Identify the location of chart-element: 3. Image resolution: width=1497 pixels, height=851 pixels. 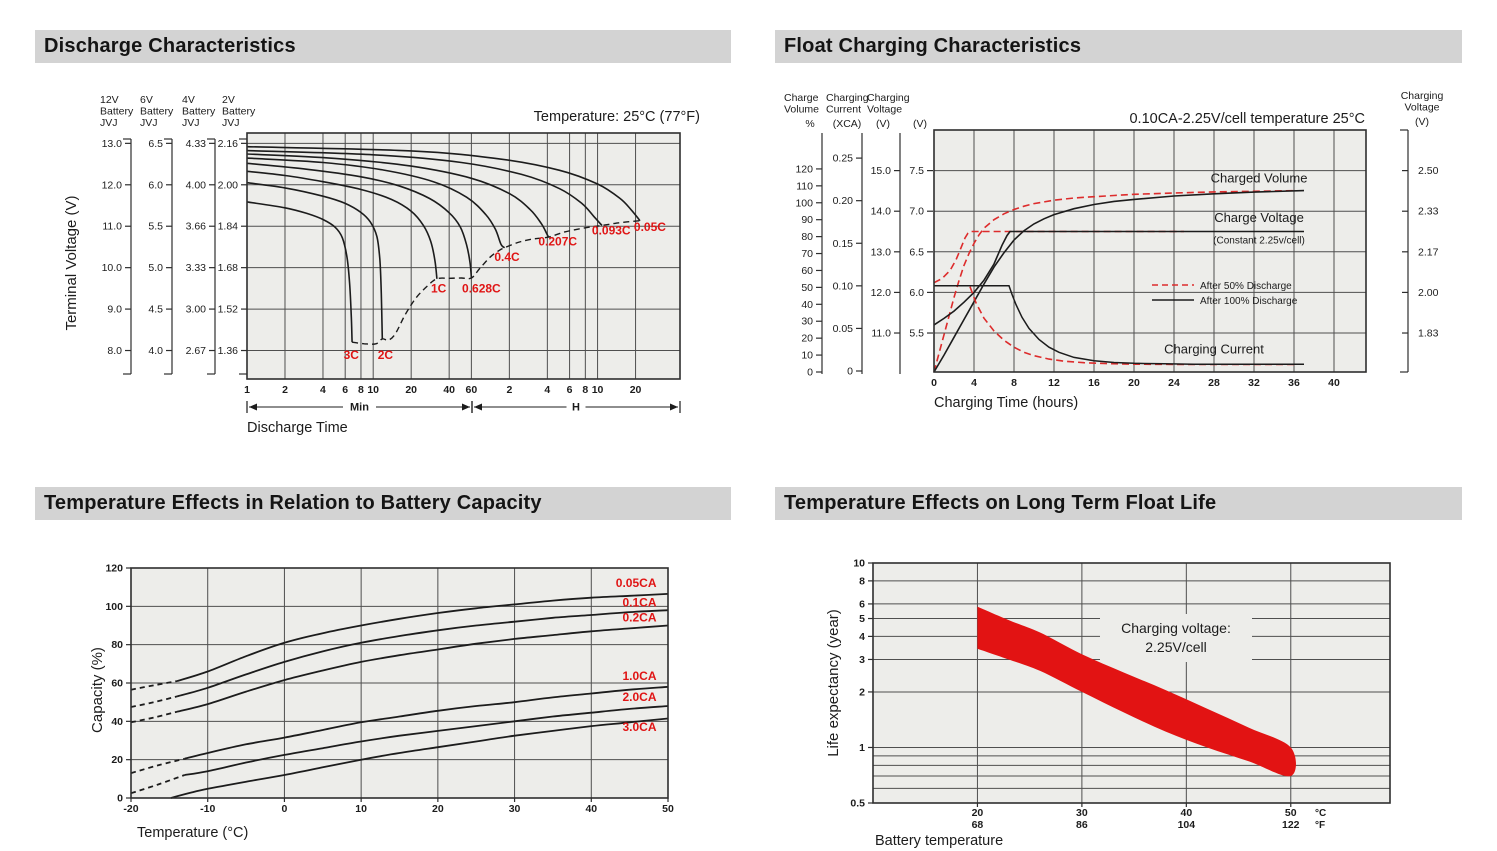
(862, 660).